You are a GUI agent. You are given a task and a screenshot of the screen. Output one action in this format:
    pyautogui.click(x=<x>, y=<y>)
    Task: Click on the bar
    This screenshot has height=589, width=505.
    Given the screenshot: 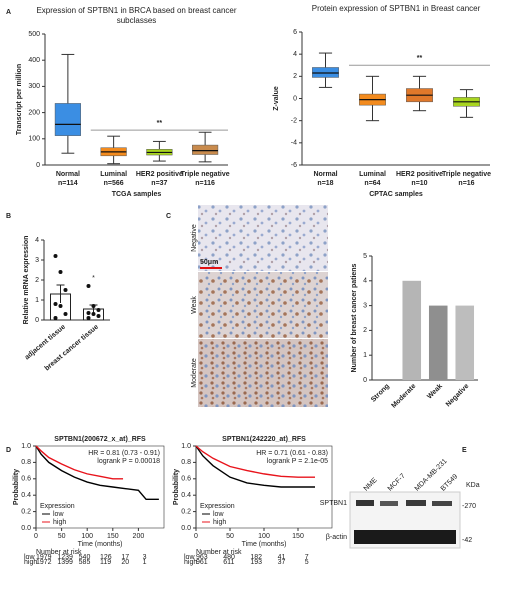 What is the action you would take?
    pyautogui.click(x=465, y=342)
    